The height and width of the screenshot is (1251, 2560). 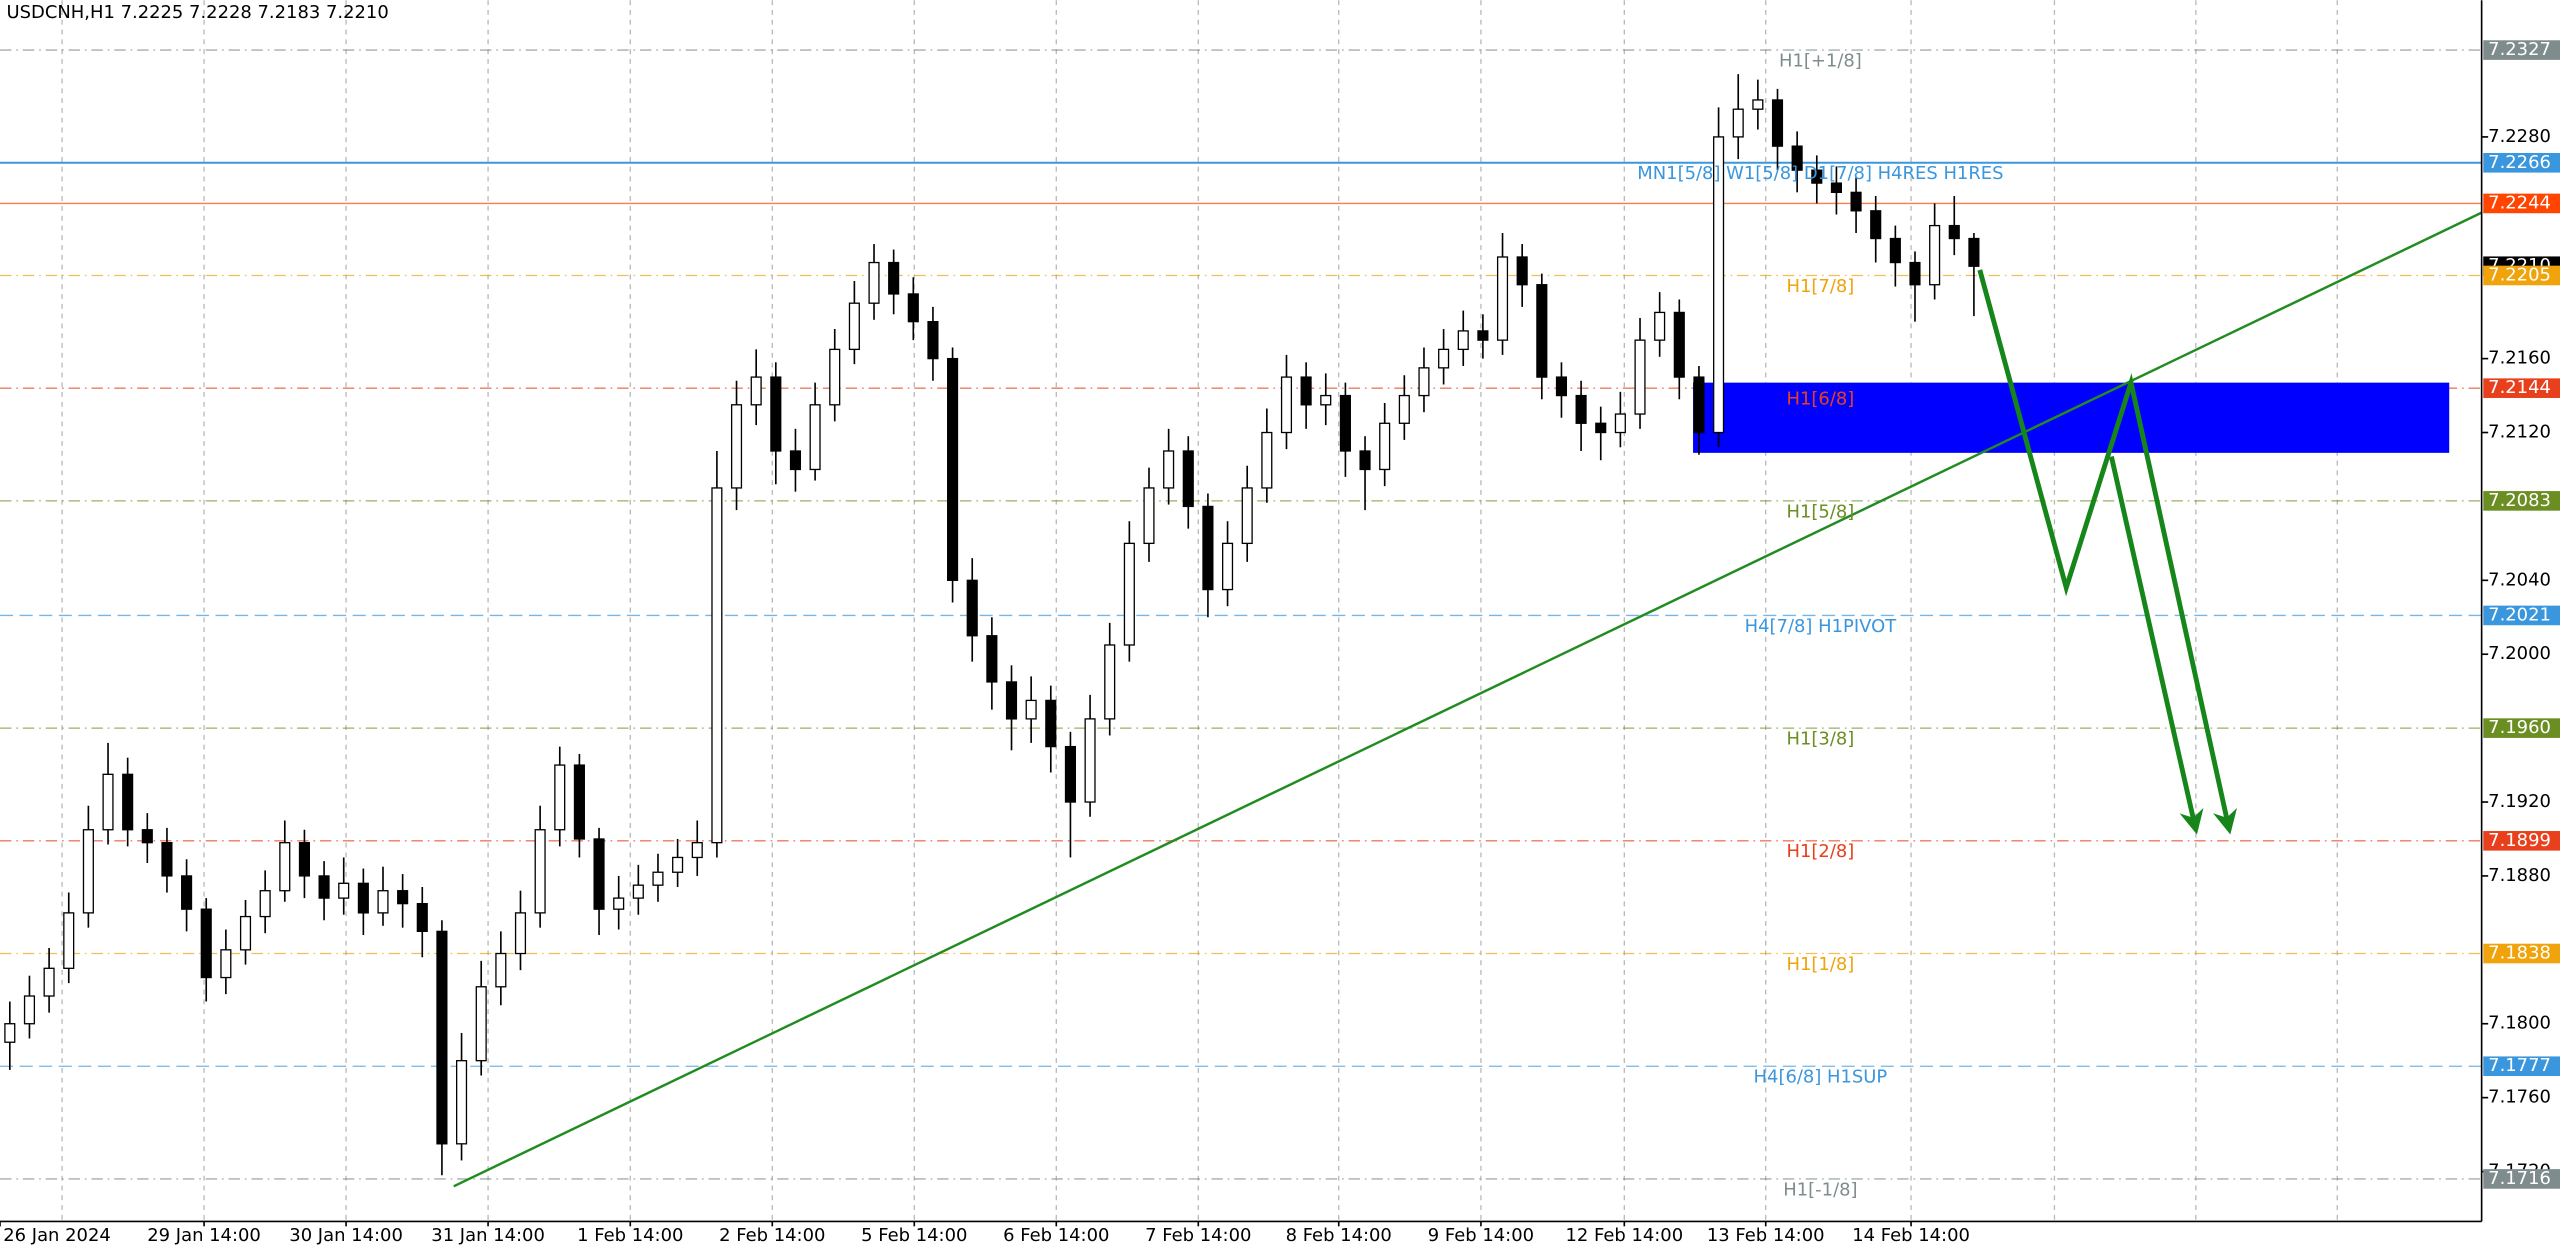 What do you see at coordinates (2519, 358) in the screenshot?
I see `y-tick-label: 7.2160` at bounding box center [2519, 358].